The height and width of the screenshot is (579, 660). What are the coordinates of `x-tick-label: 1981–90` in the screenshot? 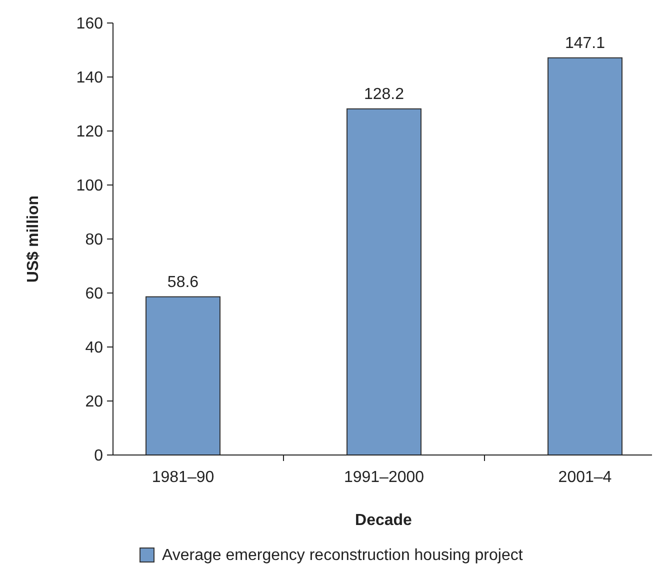 It's located at (183, 477).